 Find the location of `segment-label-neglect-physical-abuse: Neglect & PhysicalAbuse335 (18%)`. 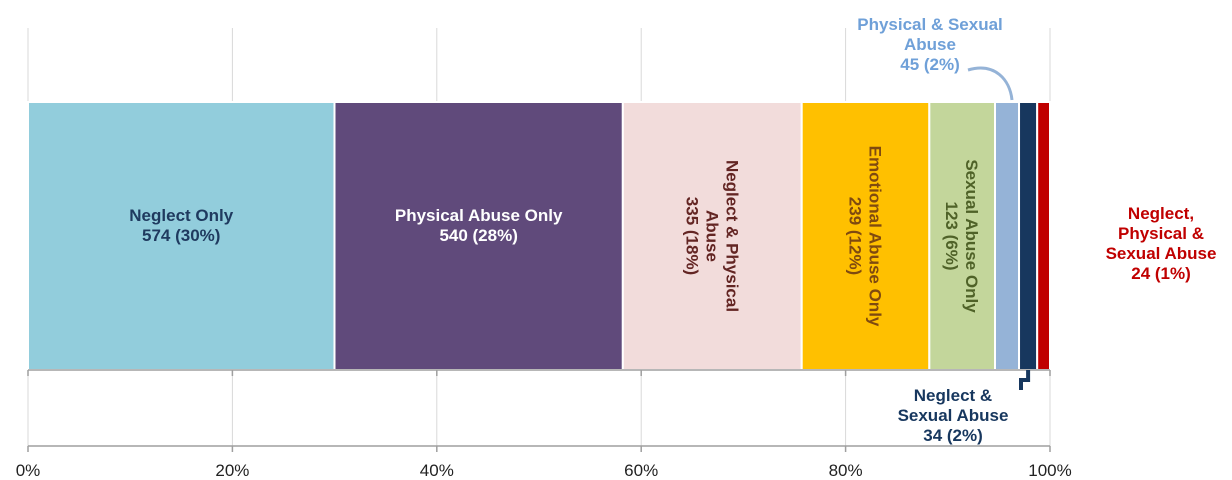

segment-label-neglect-physical-abuse: Neglect & PhysicalAbuse335 (18%) is located at coordinates (711, 236).